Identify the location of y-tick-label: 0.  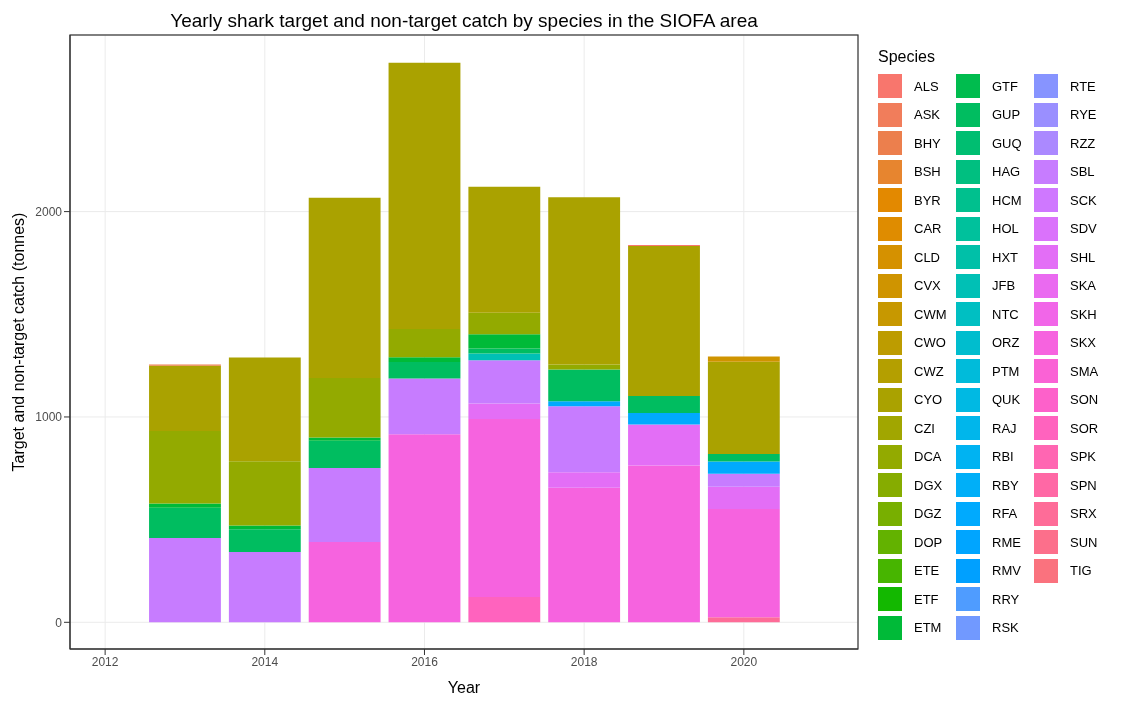
(59, 622).